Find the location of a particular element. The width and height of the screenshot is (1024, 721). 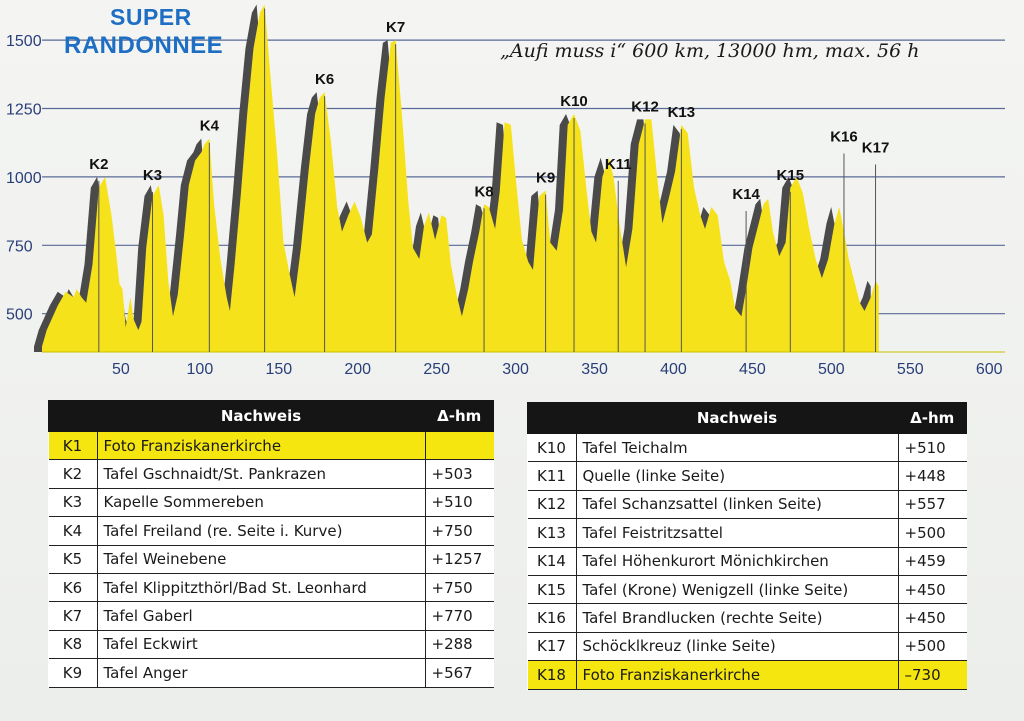

table-row: K8 Tafel Eckwirt +288 is located at coordinates (271, 645).